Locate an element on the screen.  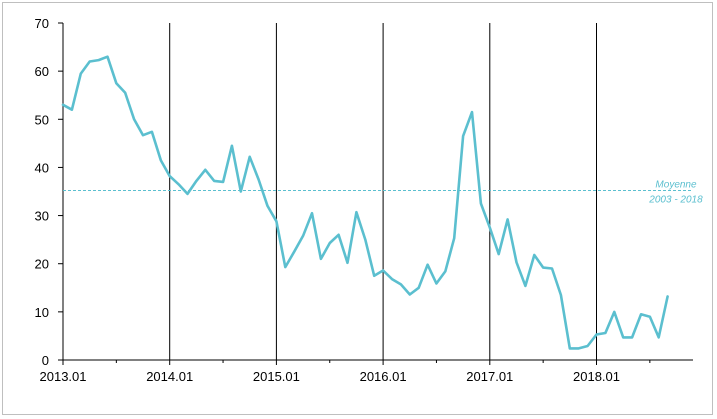
y-tick-label: 70 is located at coordinates (42, 23).